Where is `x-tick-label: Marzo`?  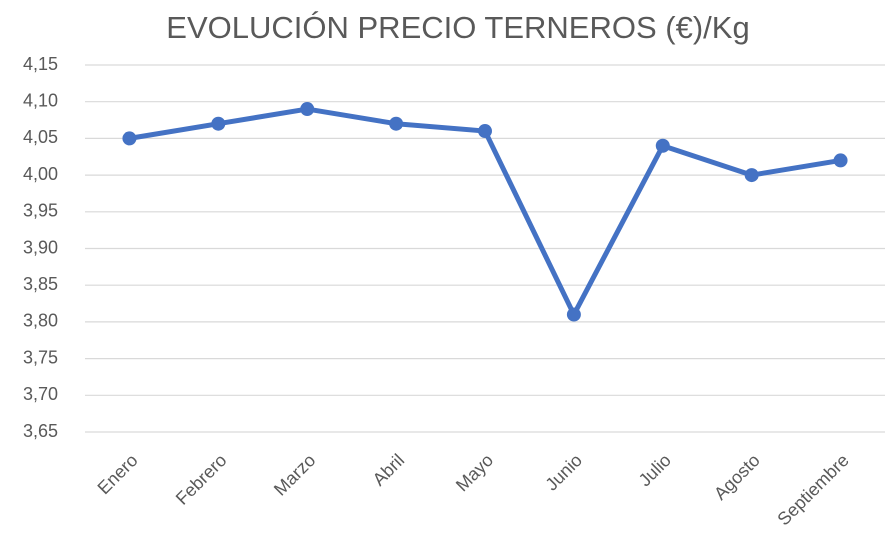
x-tick-label: Marzo is located at coordinates (295, 475).